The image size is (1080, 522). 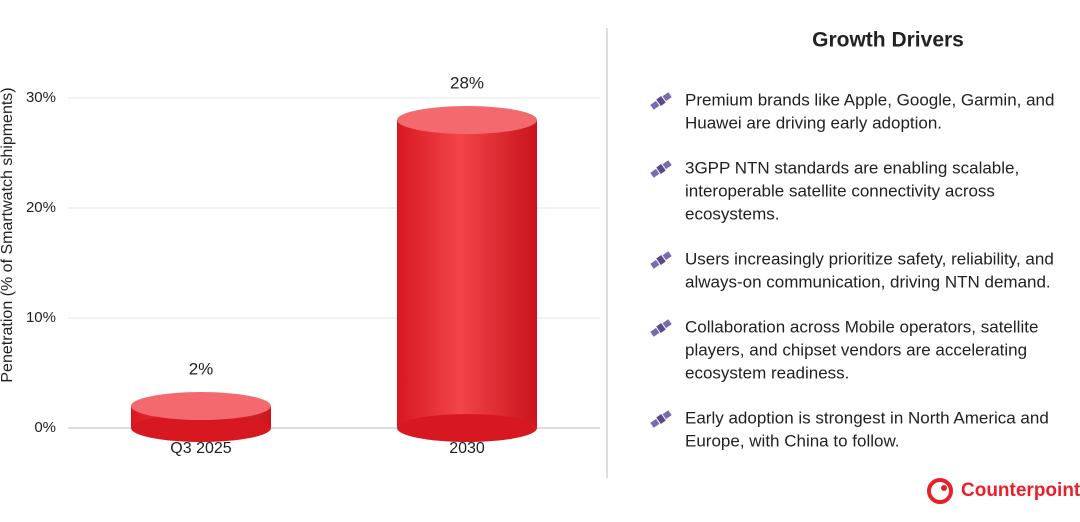 I want to click on driver-text: Huawei are driving early adoption., so click(x=813, y=122).